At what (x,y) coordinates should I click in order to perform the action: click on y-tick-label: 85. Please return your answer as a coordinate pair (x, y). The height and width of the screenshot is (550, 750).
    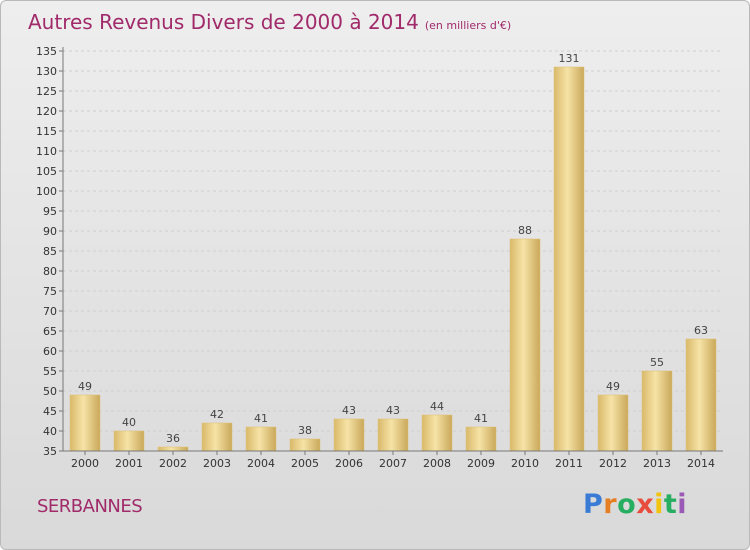
    Looking at the image, I should click on (50, 251).